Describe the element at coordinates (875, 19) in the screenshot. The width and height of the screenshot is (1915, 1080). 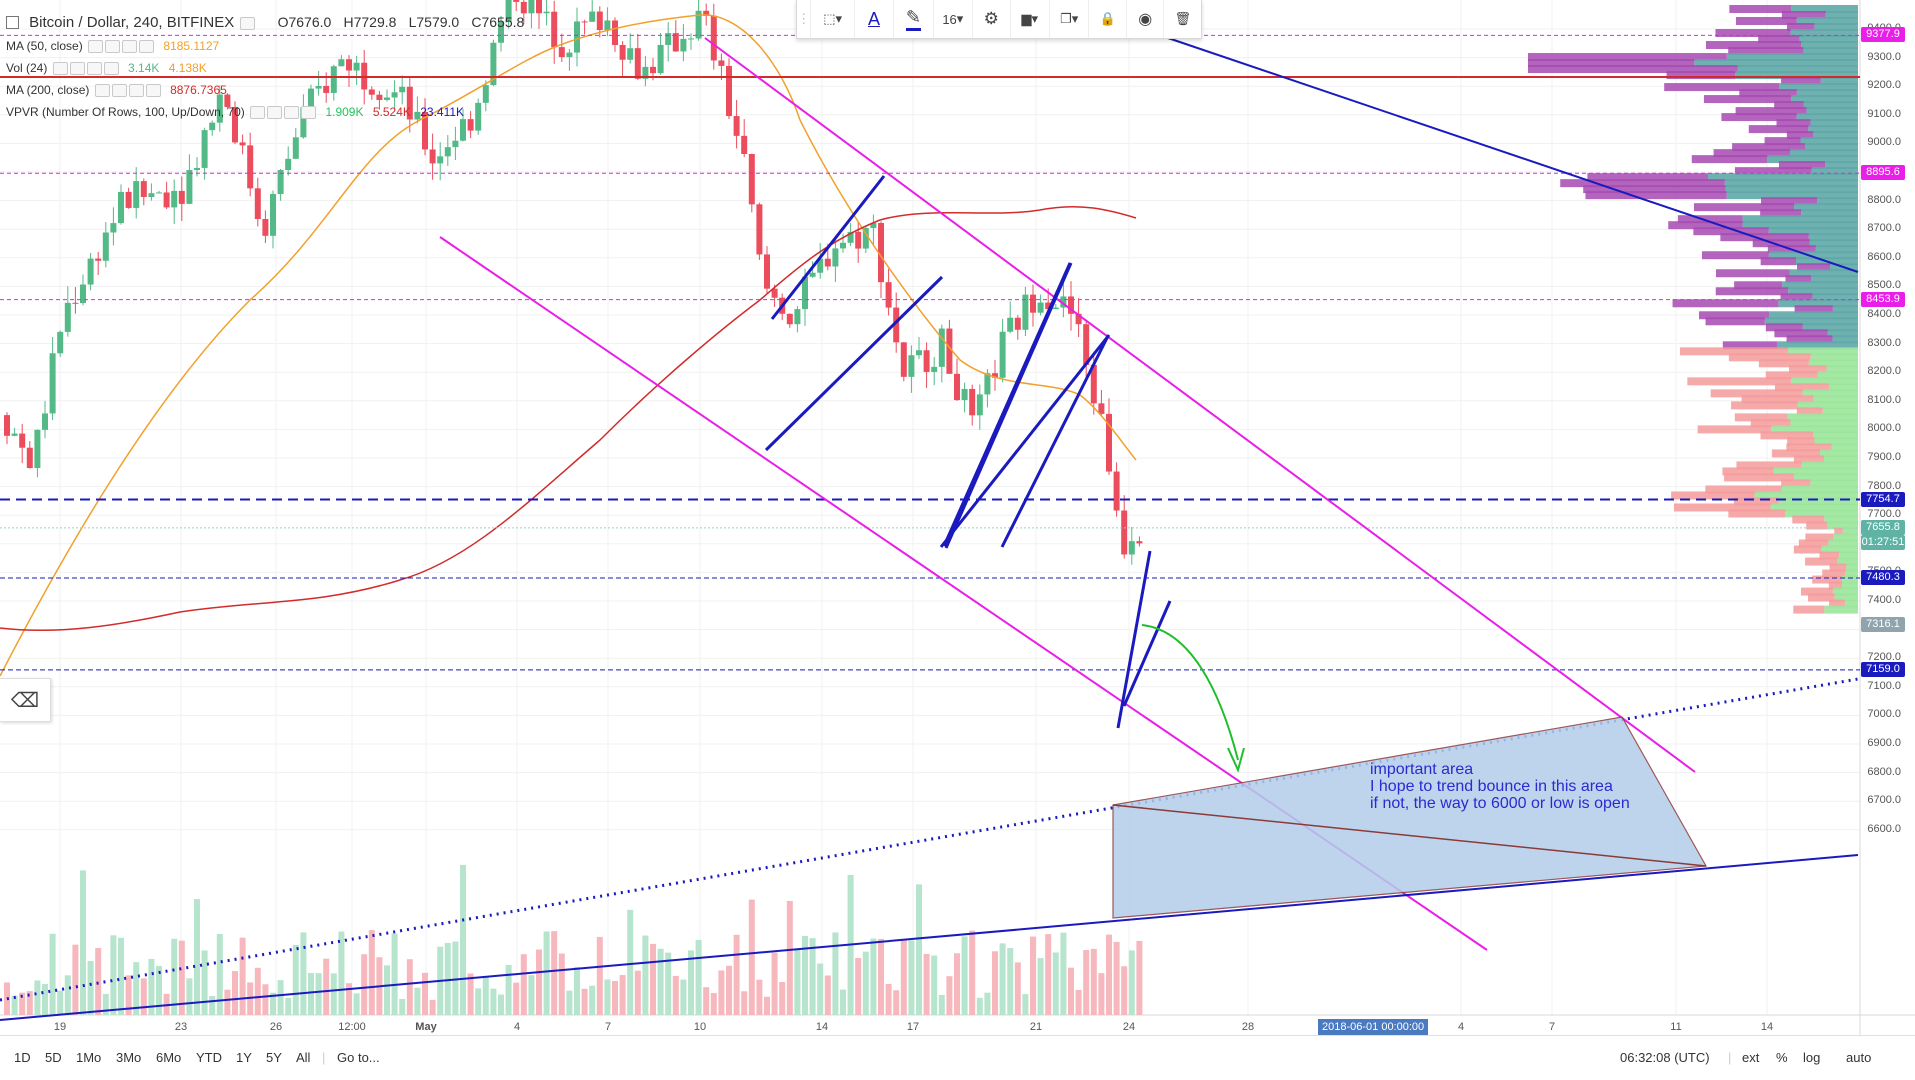
I see `text-color-icon: A` at that location.